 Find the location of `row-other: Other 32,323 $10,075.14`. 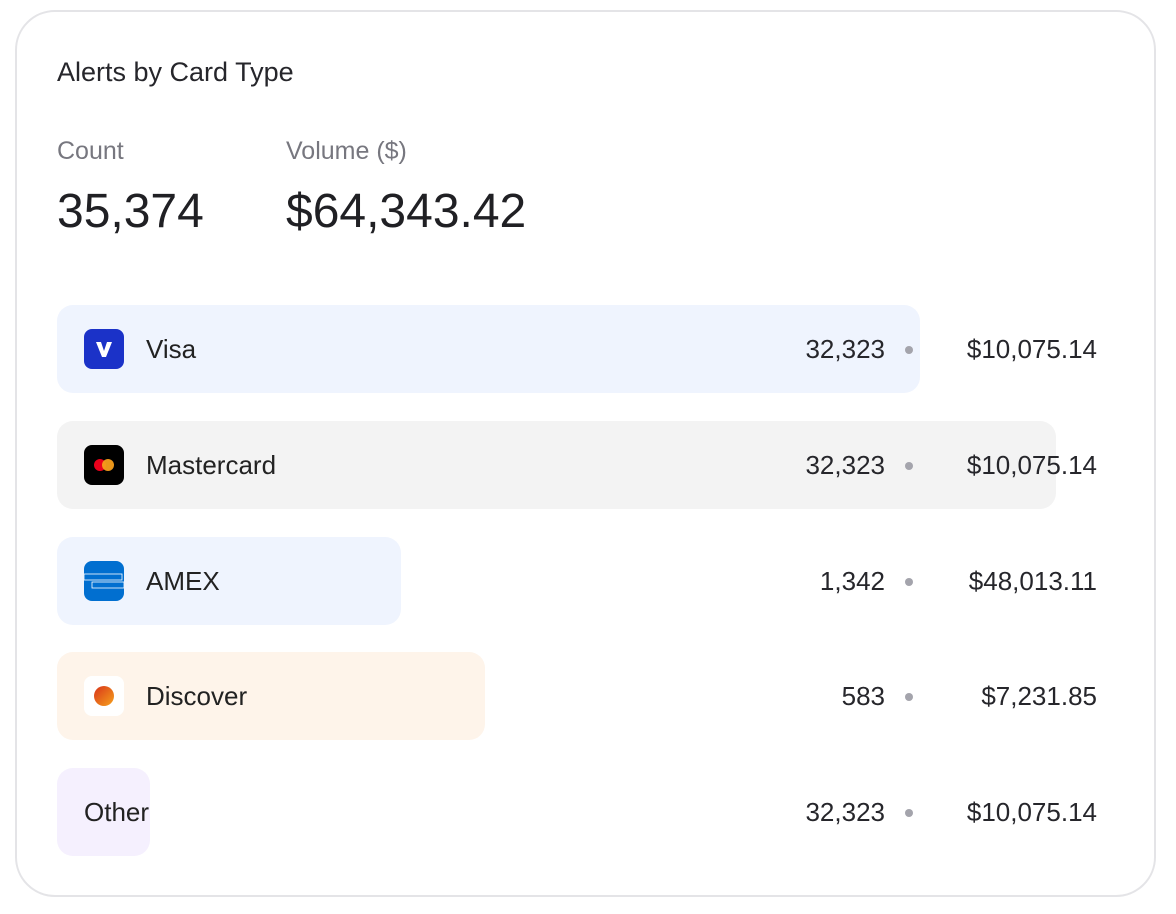

row-other: Other 32,323 $10,075.14 is located at coordinates (577, 812).